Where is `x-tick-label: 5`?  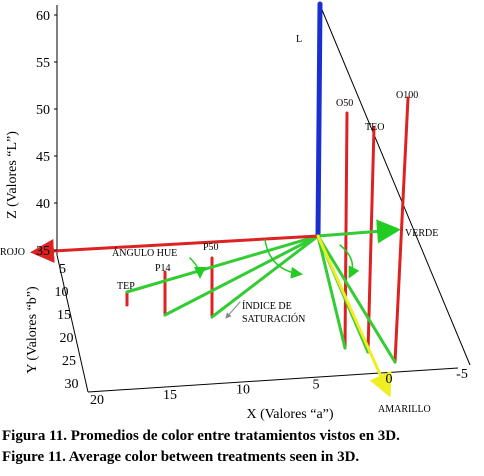
x-tick-label: 5 is located at coordinates (316, 384).